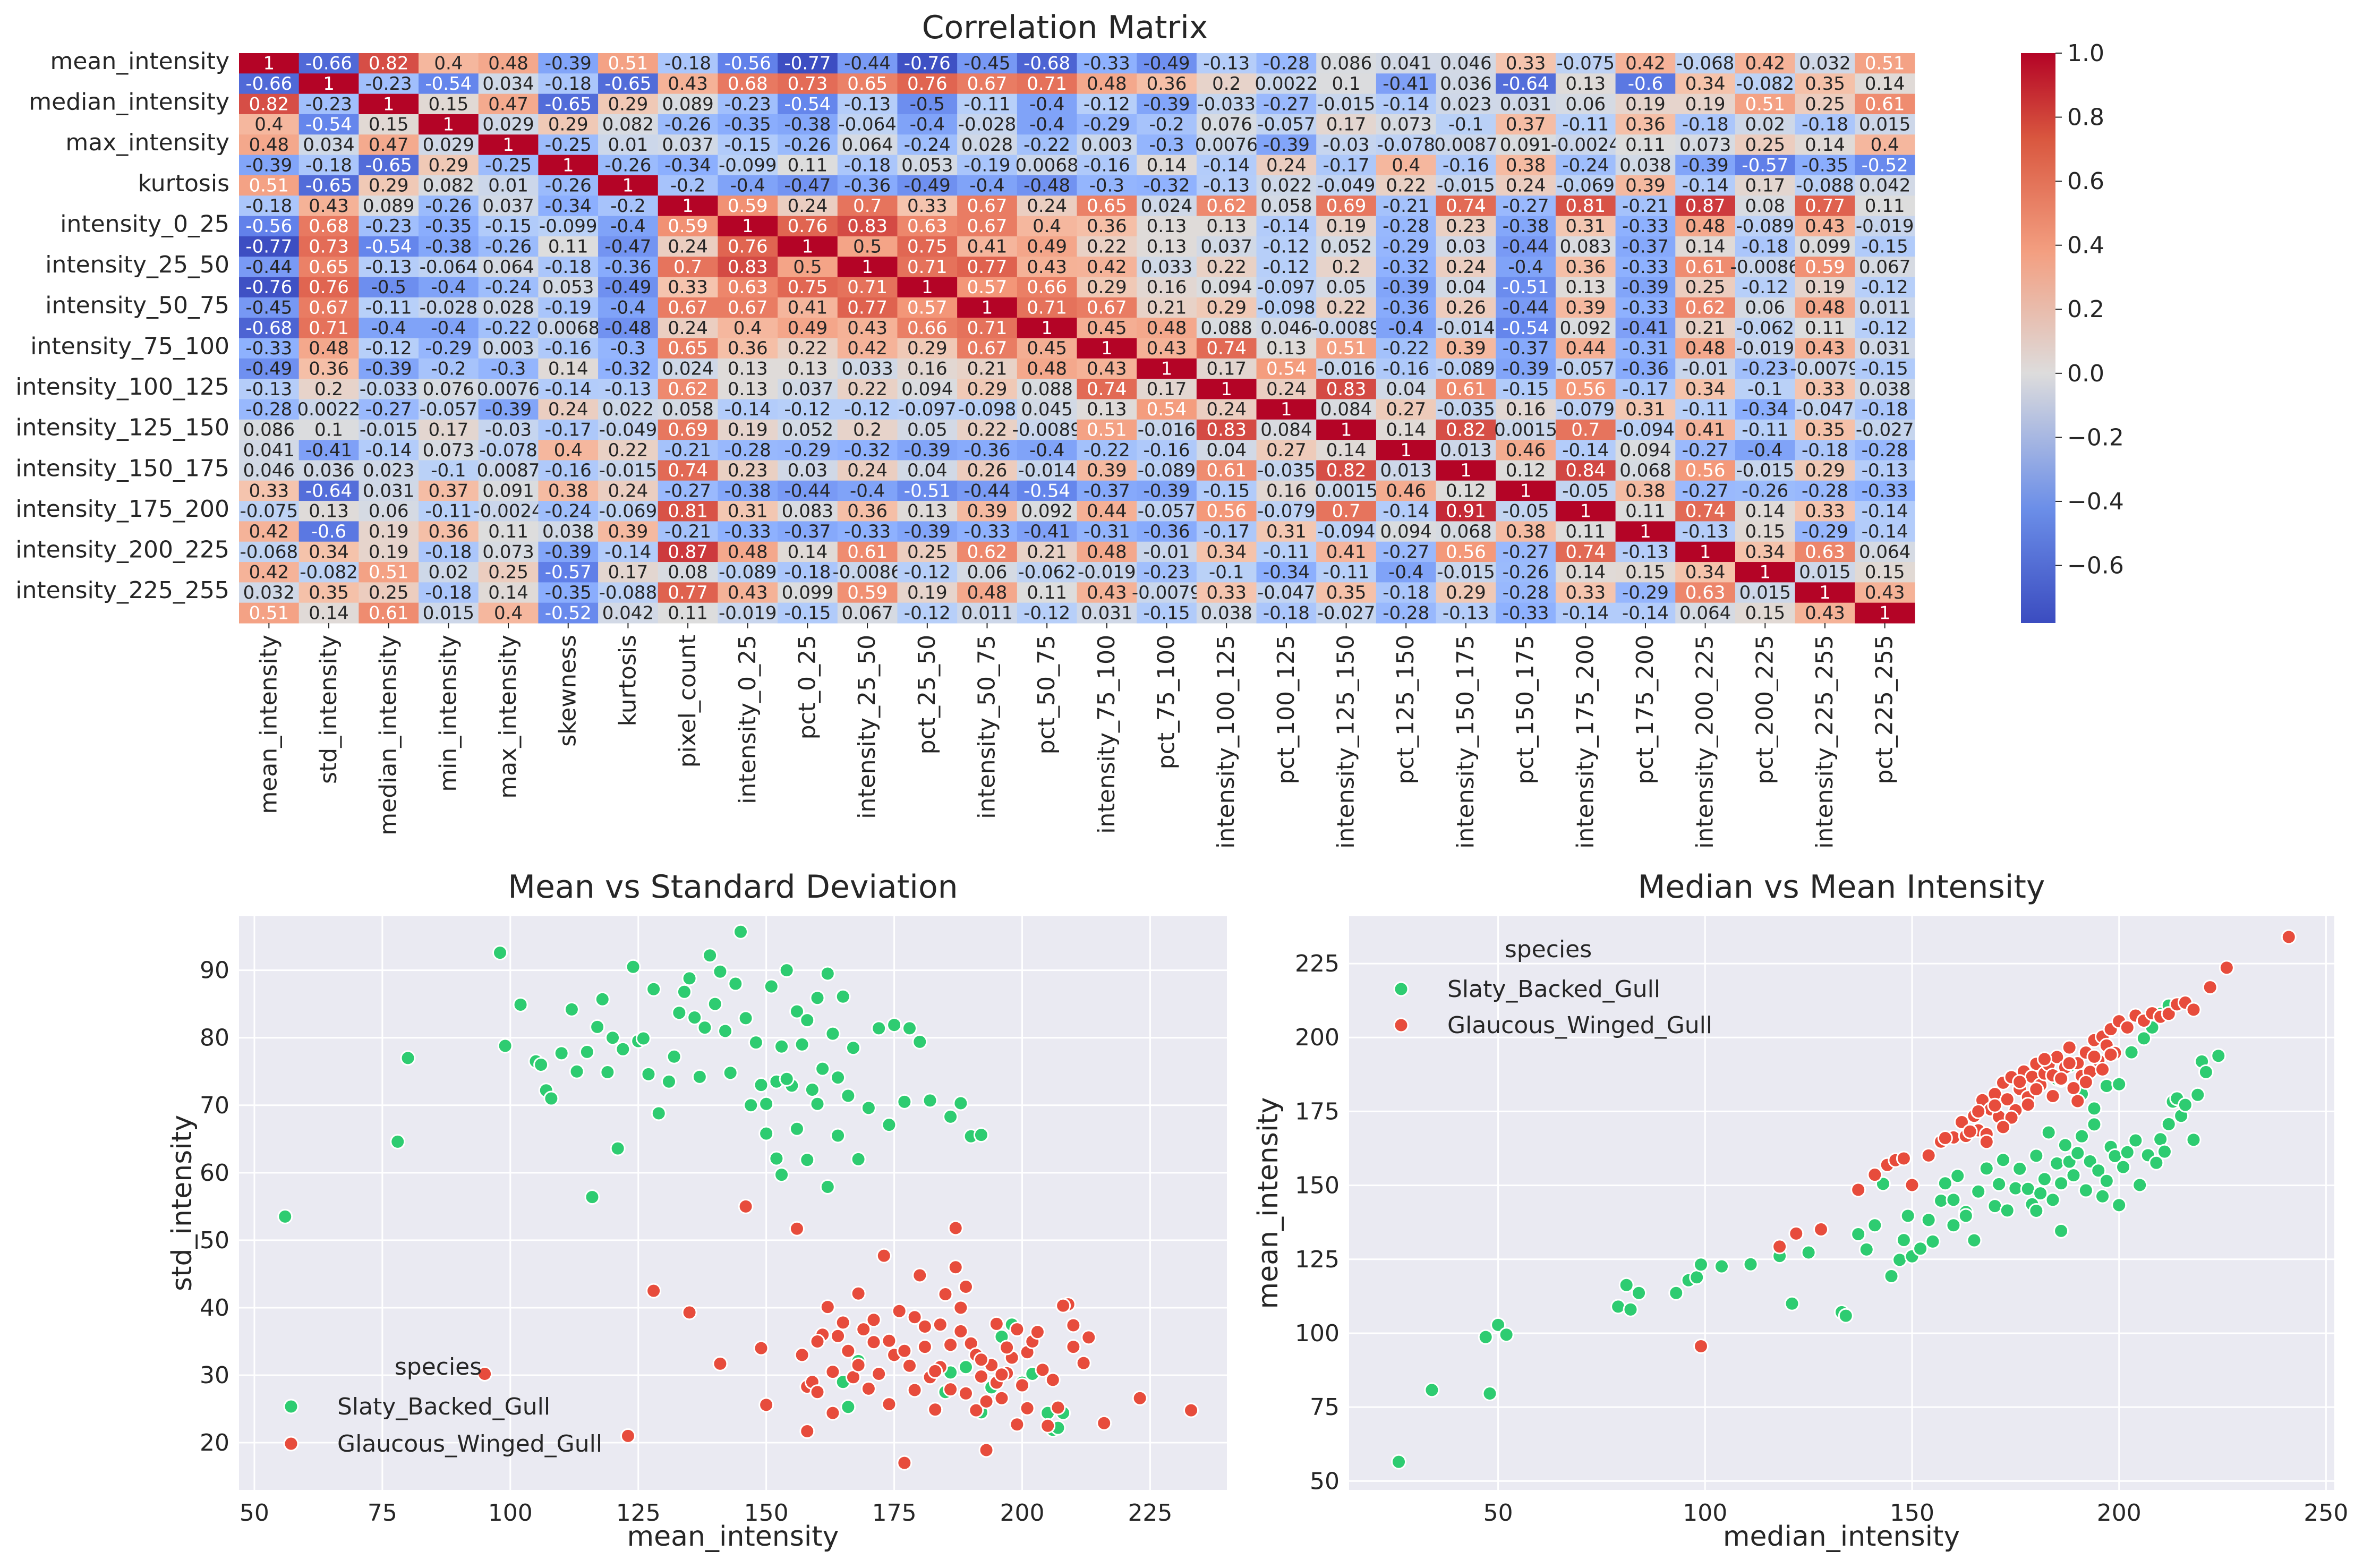  I want to click on heatmap-cell-value: 0.61, so click(1227, 470).